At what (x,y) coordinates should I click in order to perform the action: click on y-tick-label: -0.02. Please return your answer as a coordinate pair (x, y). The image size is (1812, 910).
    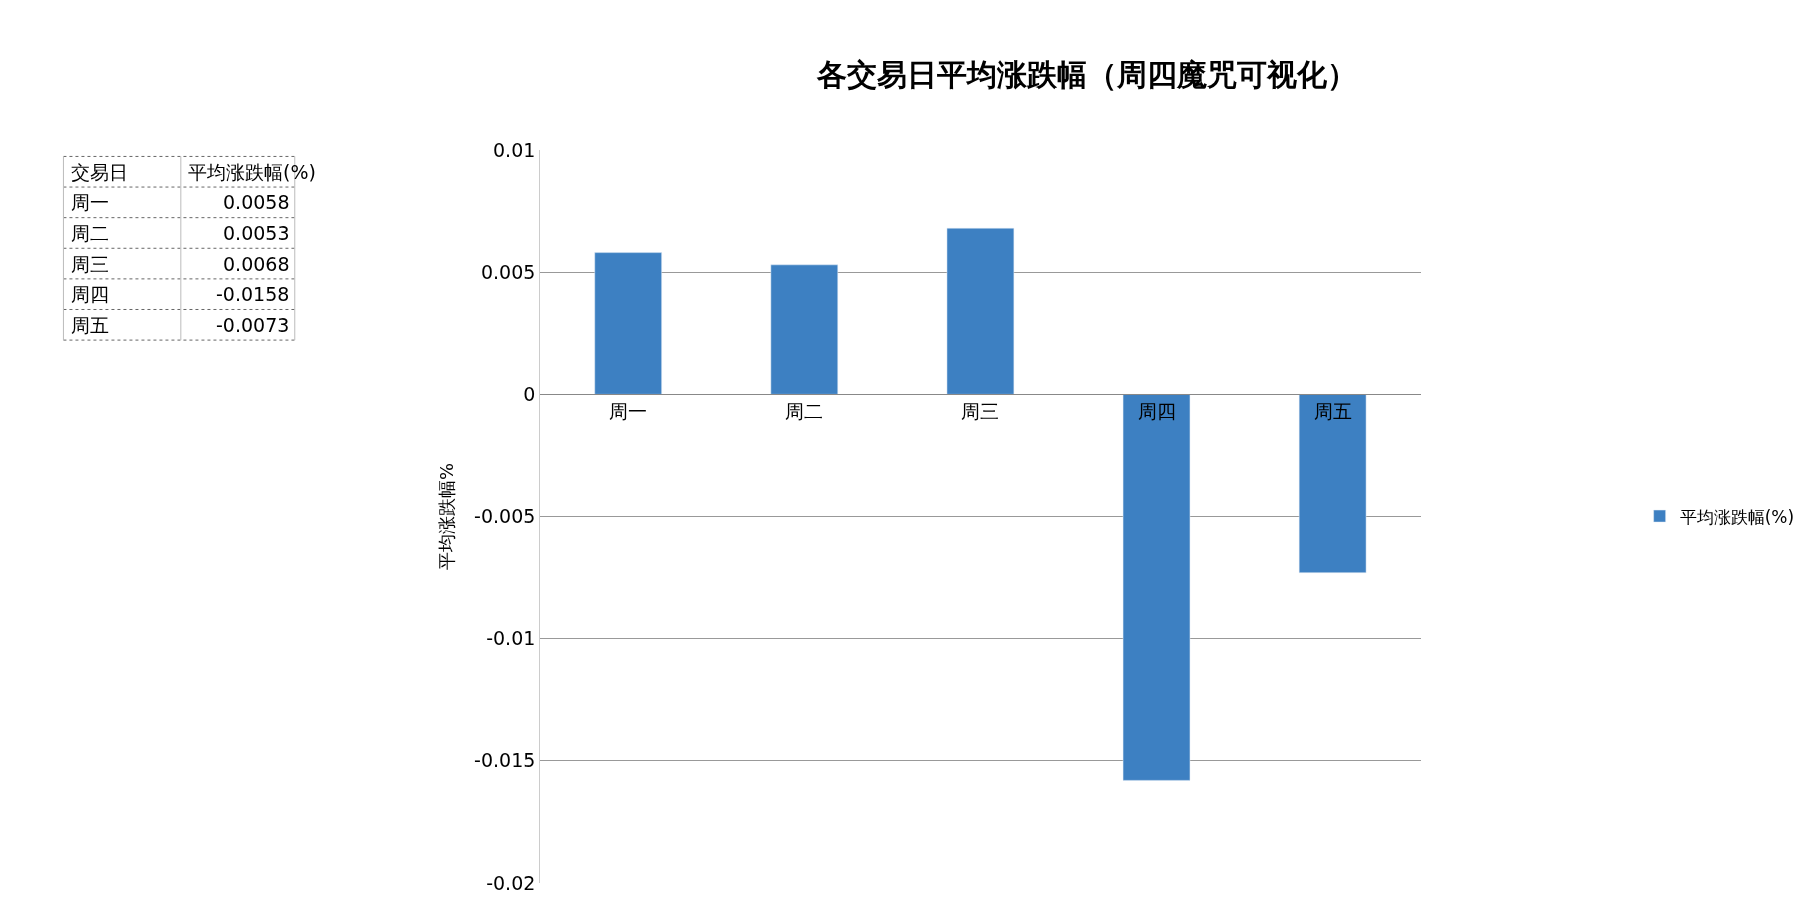
    Looking at the image, I should click on (511, 882).